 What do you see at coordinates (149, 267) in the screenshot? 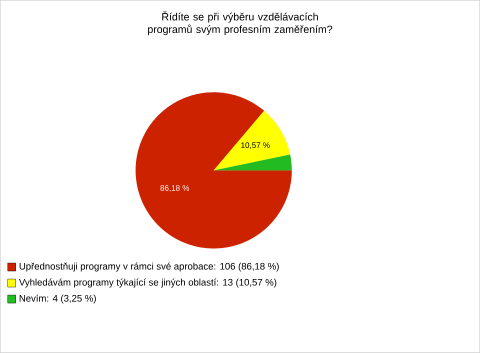
I see `legend-label: Upřednostňuji programy v rámci své aprobace: 106 (86,18 %)` at bounding box center [149, 267].